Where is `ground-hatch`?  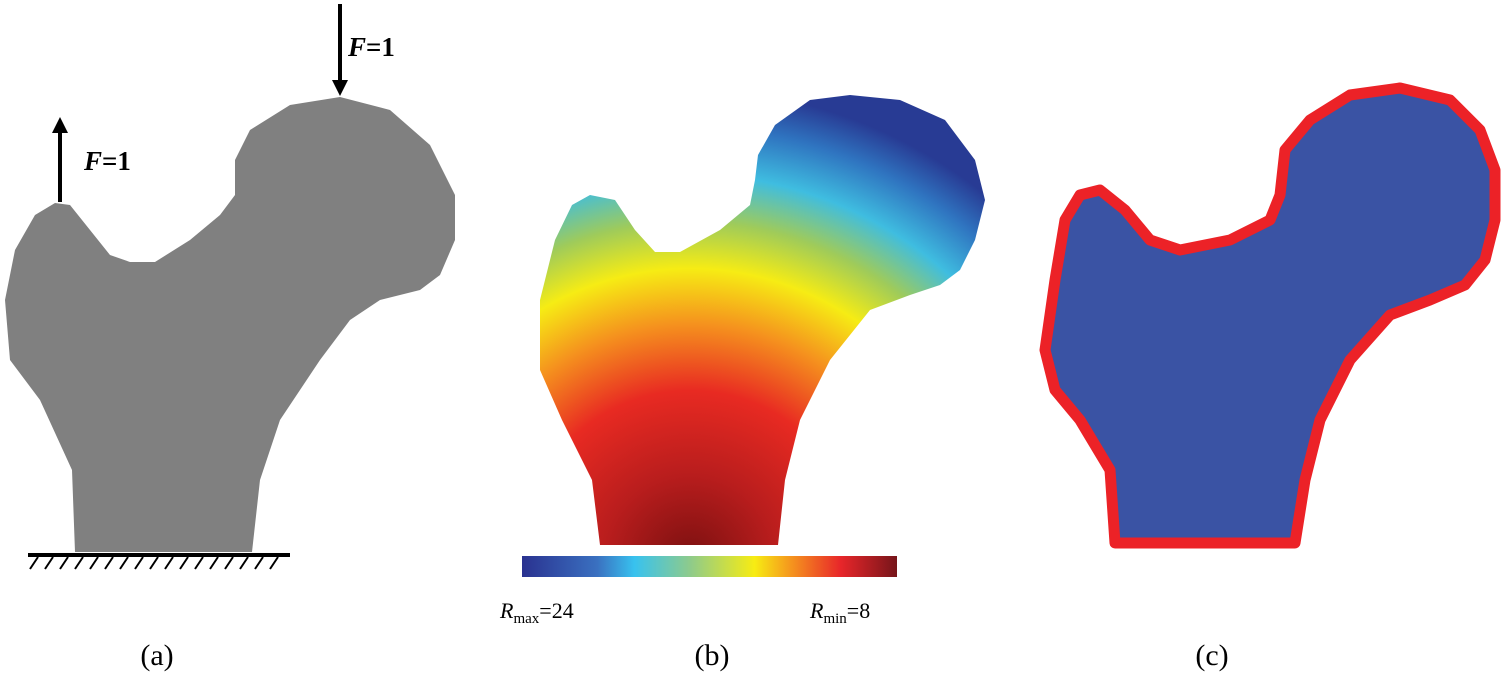
ground-hatch is located at coordinates (154, 563).